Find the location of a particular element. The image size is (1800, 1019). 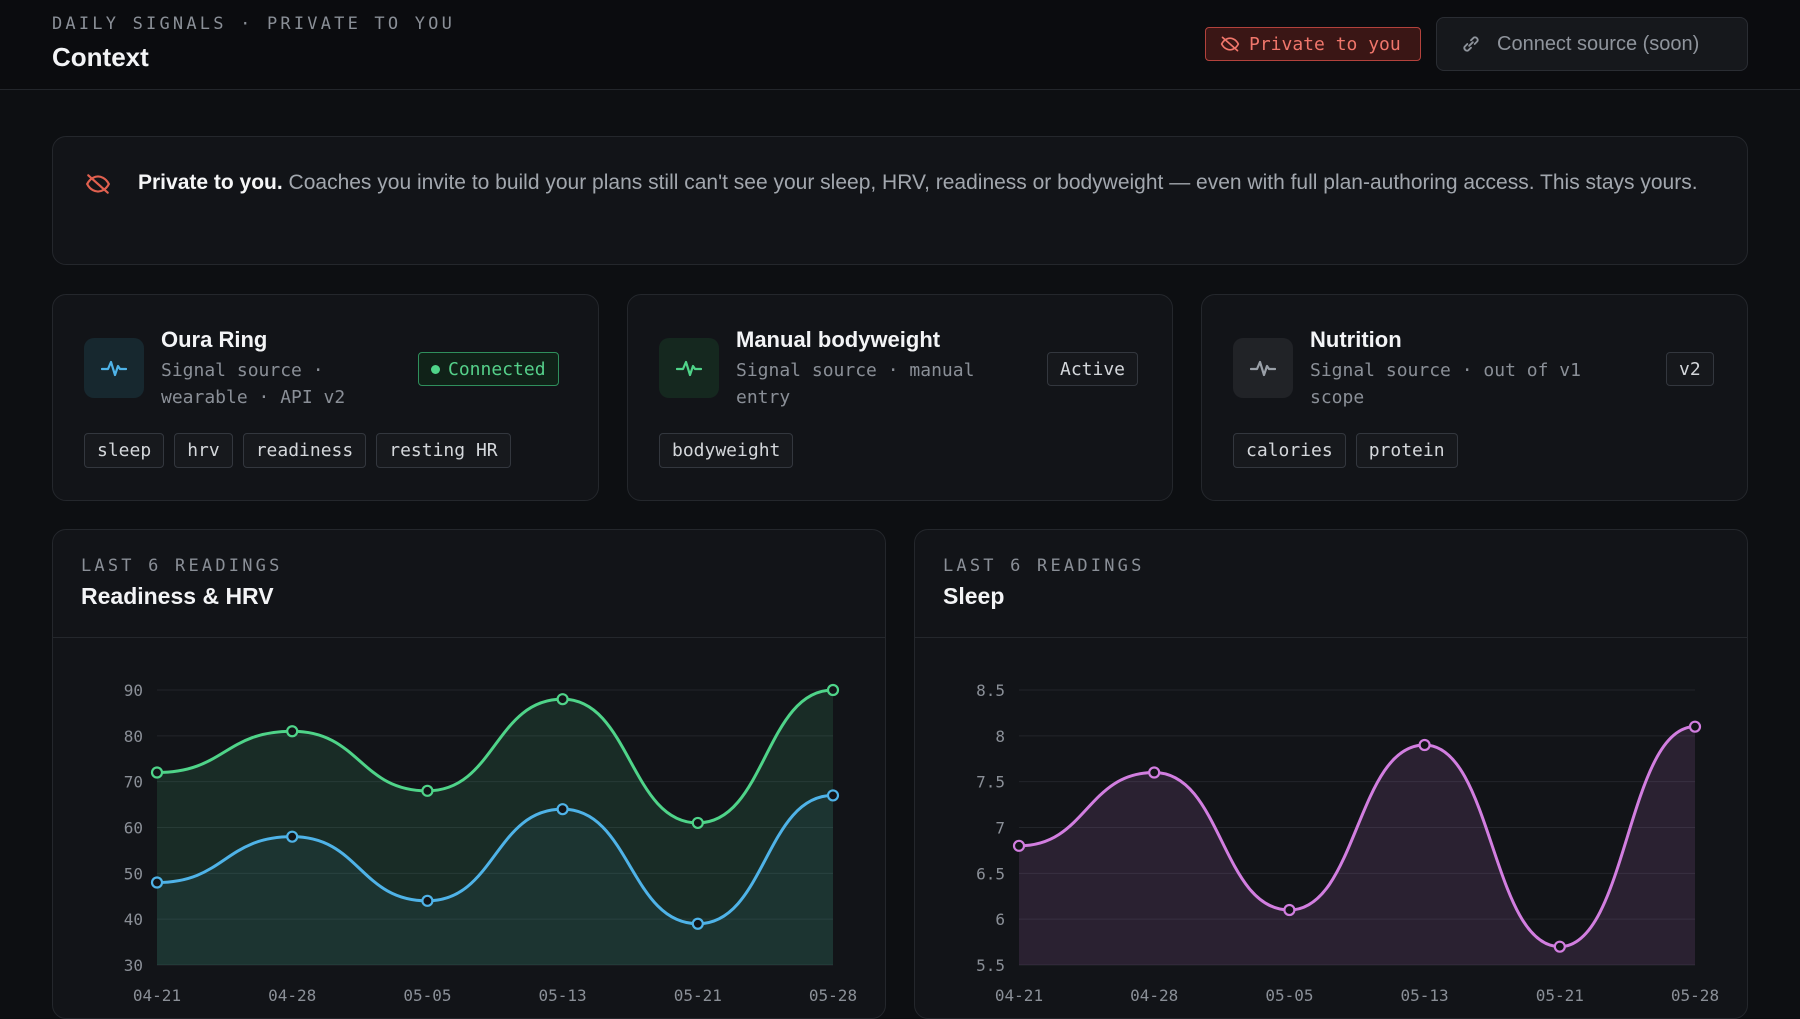

y-tick-label: 90 is located at coordinates (133, 690).